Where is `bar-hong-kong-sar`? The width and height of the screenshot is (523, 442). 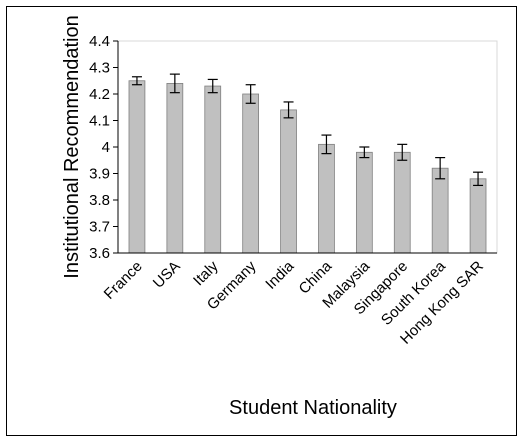
bar-hong-kong-sar is located at coordinates (478, 216).